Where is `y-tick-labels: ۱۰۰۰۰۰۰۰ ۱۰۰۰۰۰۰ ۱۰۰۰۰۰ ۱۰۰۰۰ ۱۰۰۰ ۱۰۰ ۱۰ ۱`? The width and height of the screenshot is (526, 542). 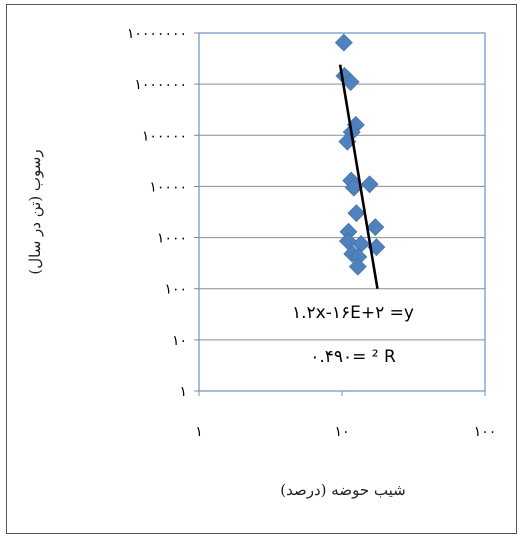
y-tick-labels: ۱۰۰۰۰۰۰۰ ۱۰۰۰۰۰۰ ۱۰۰۰۰۰ ۱۰۰۰۰ ۱۰۰۰ ۱۰۰ ۱۰ ۱ is located at coordinates (157, 213).